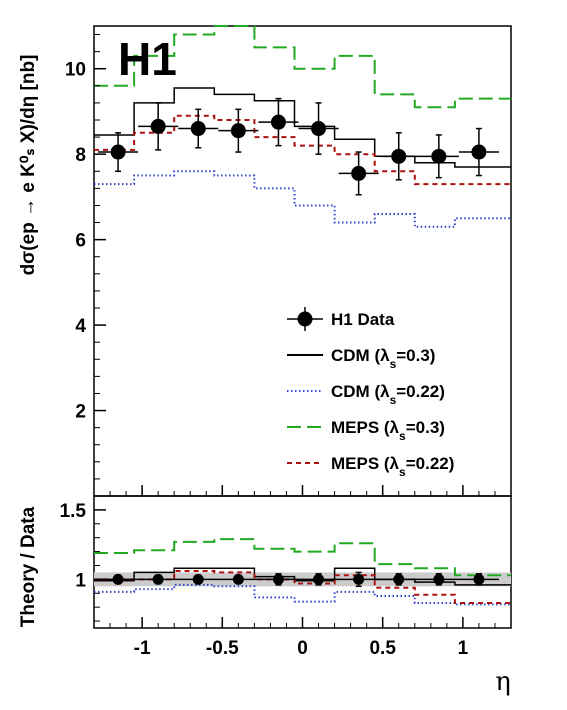 The height and width of the screenshot is (710, 567). What do you see at coordinates (28, 165) in the screenshot?
I see `main-y-axis-label: dσ(ep → e K⁰ₛ X)/dη [nb]` at bounding box center [28, 165].